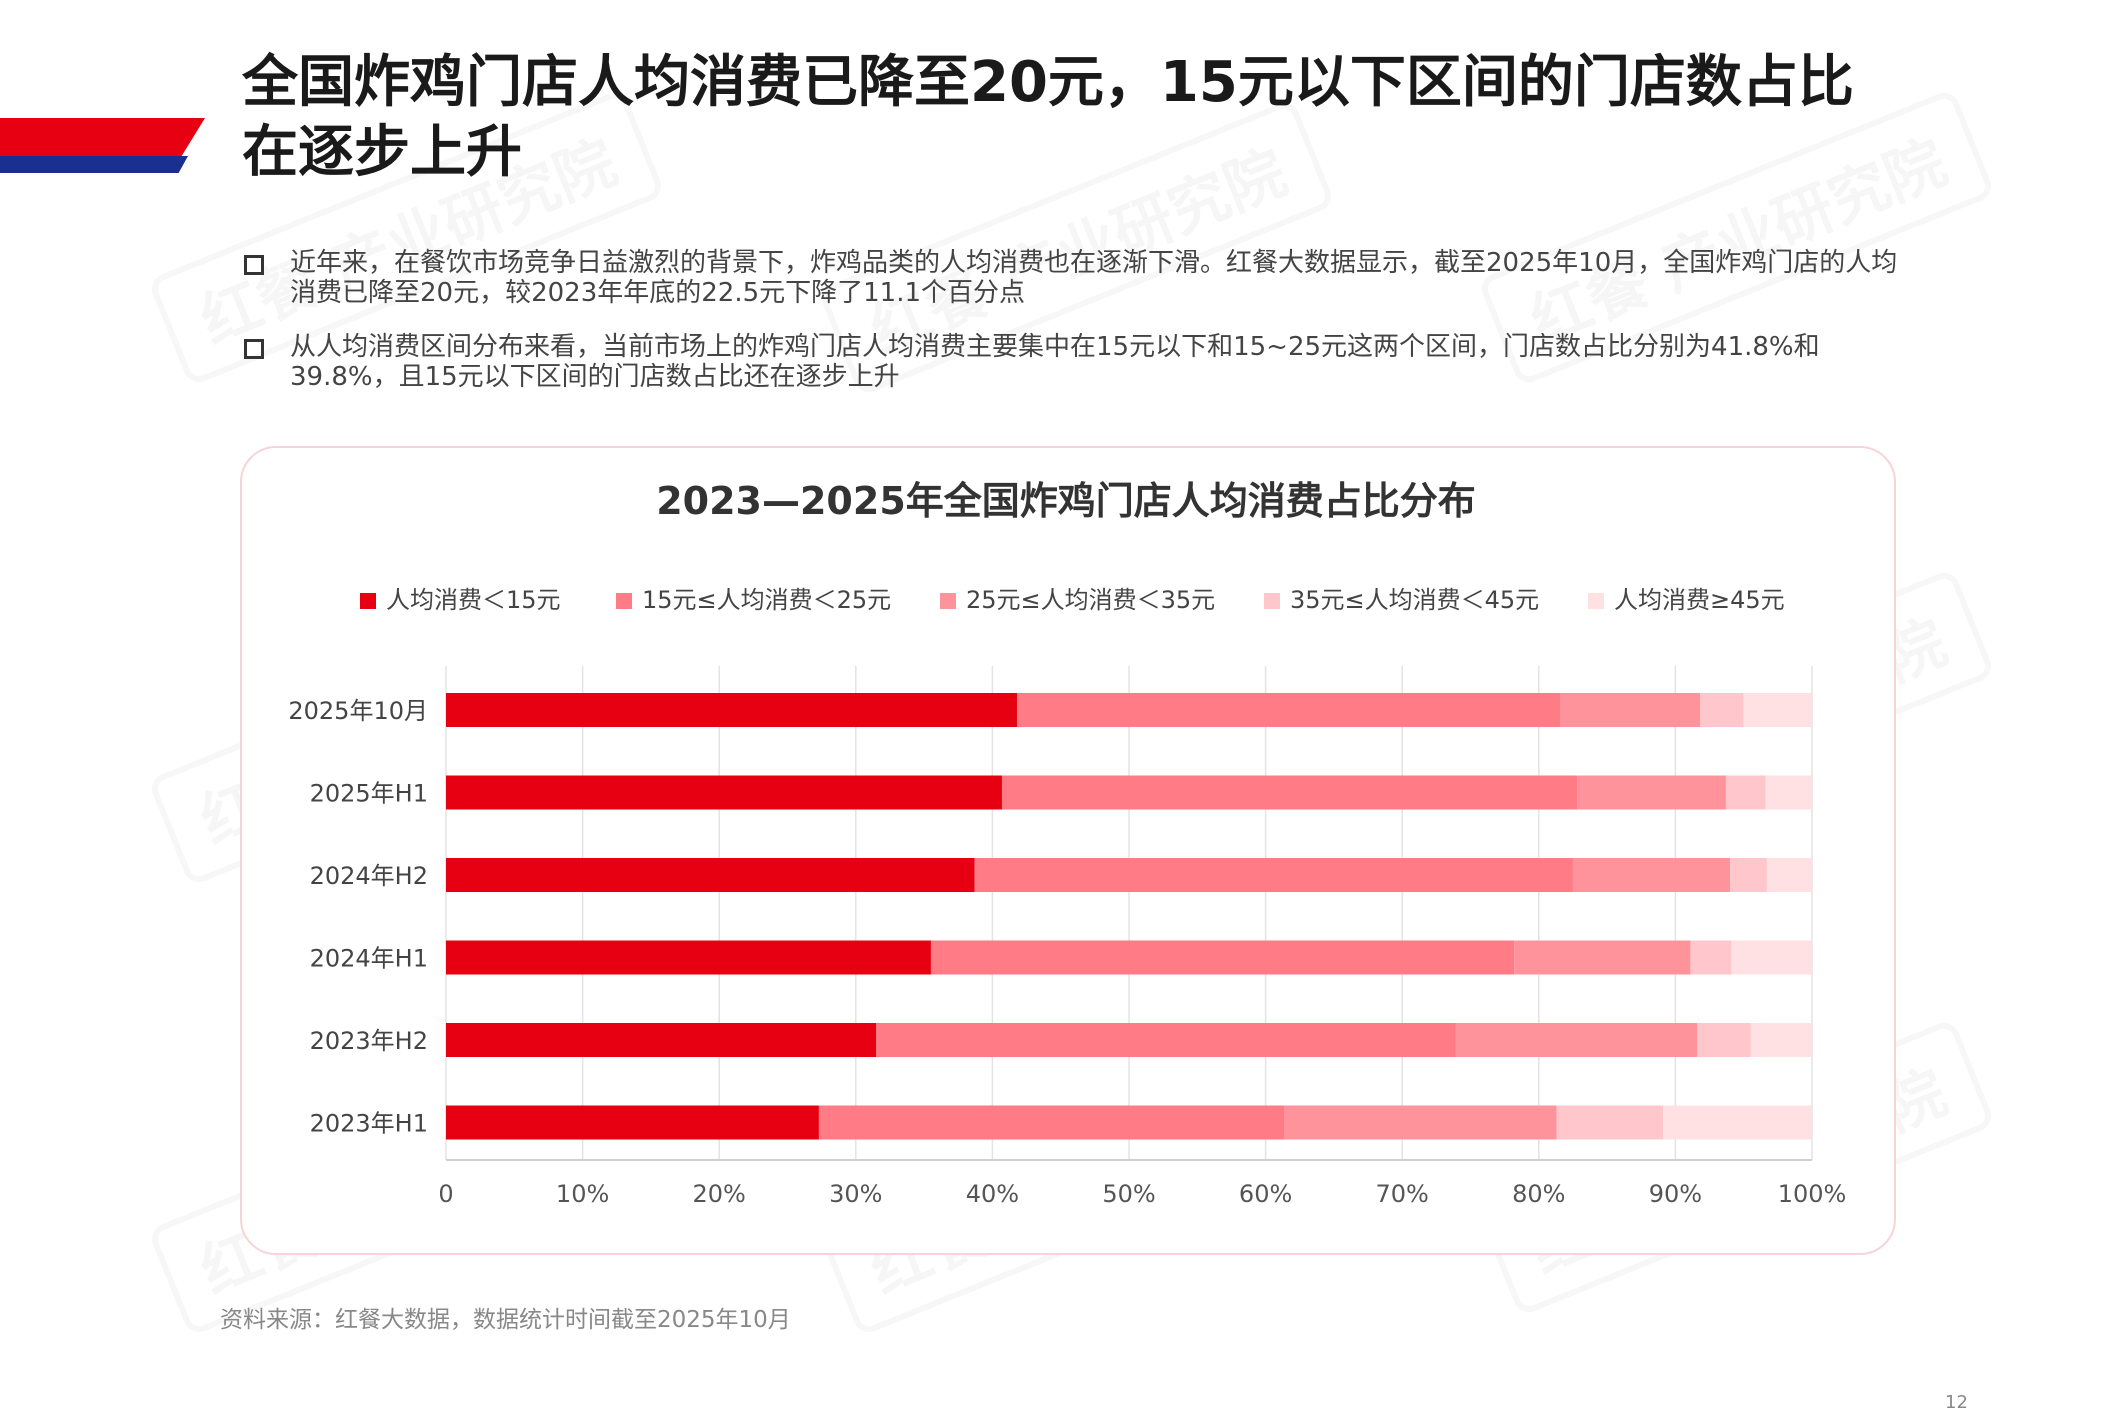  I want to click on y-category-label: 2024年H2, so click(369, 876).